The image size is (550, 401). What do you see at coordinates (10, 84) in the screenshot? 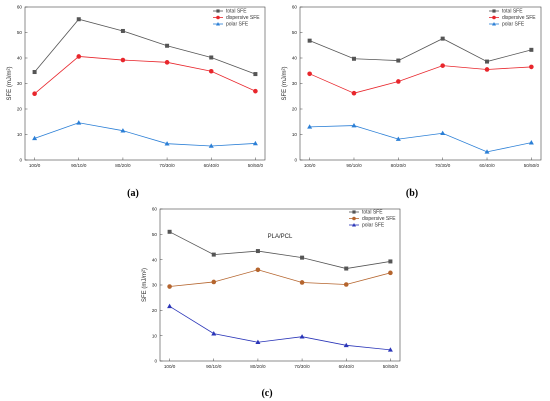
I see `y-axis-title: SFE (mJ/m²)` at bounding box center [10, 84].